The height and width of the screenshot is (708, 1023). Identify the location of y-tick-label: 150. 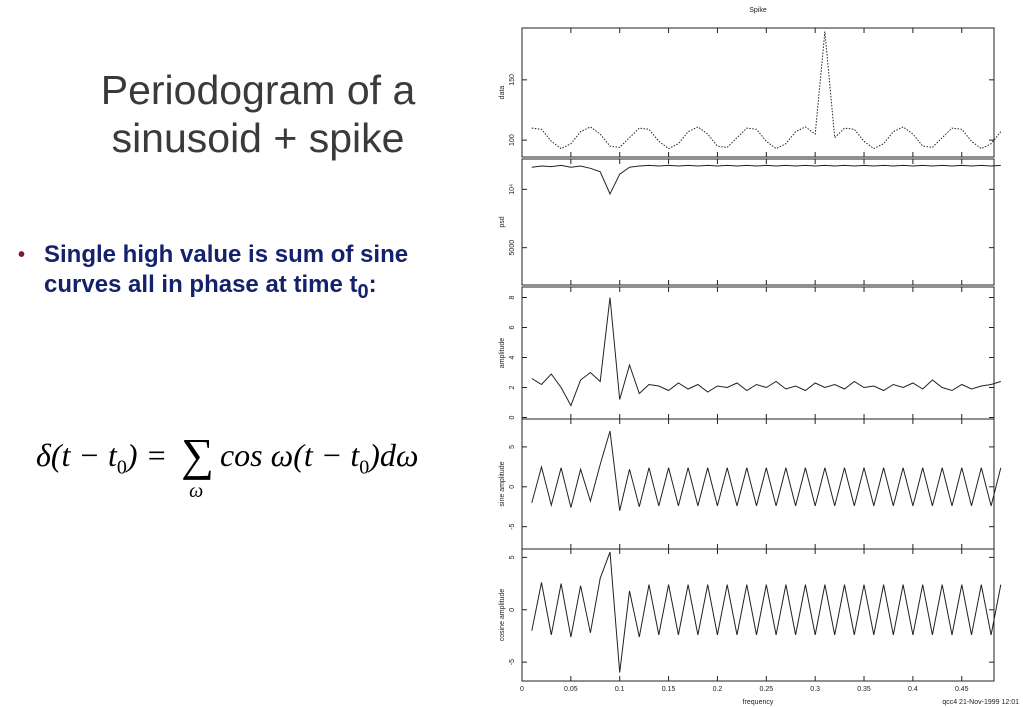
(512, 80).